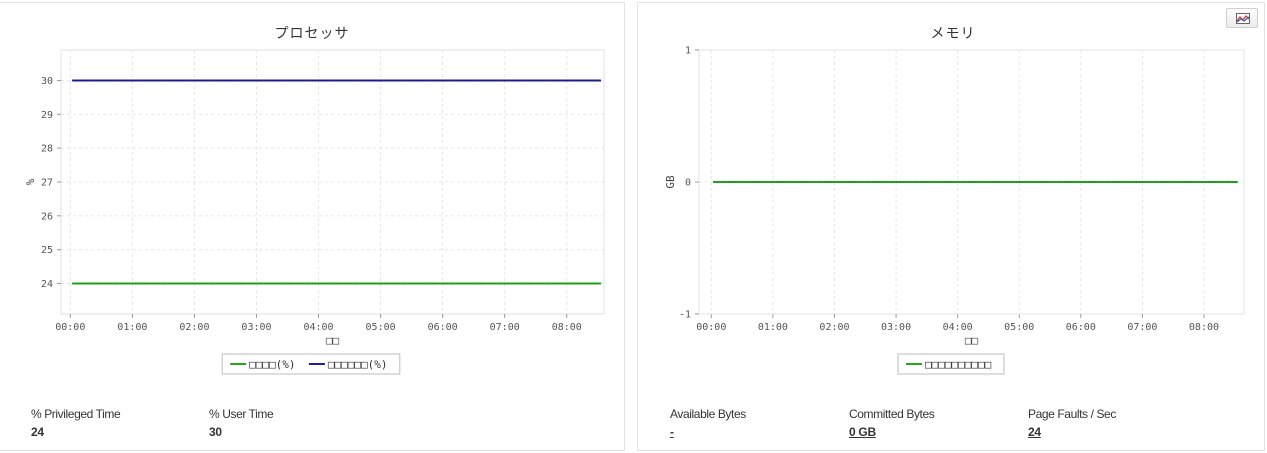 Image resolution: width=1267 pixels, height=453 pixels. Describe the element at coordinates (76, 414) in the screenshot. I see `privileged-time-label: % Privileged Time` at that location.